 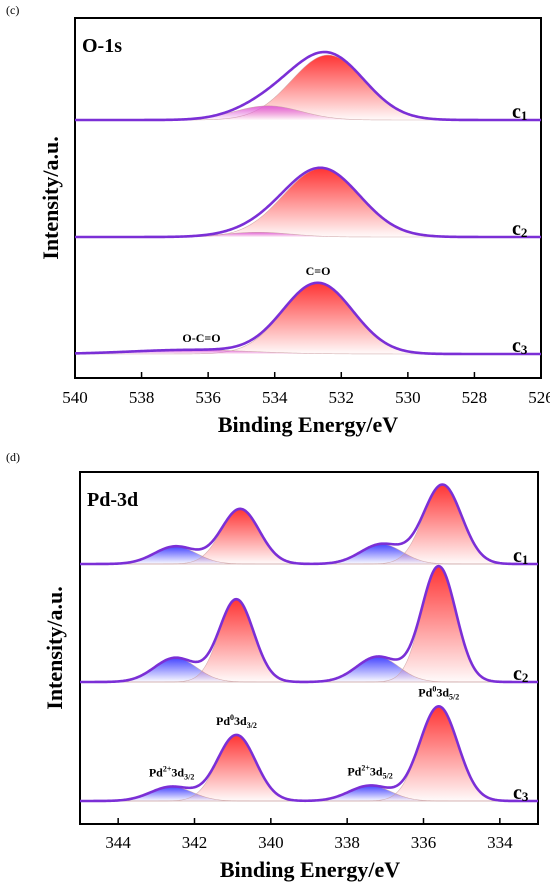 I want to click on annotations: C=O O-C=O, so click(x=256, y=304).